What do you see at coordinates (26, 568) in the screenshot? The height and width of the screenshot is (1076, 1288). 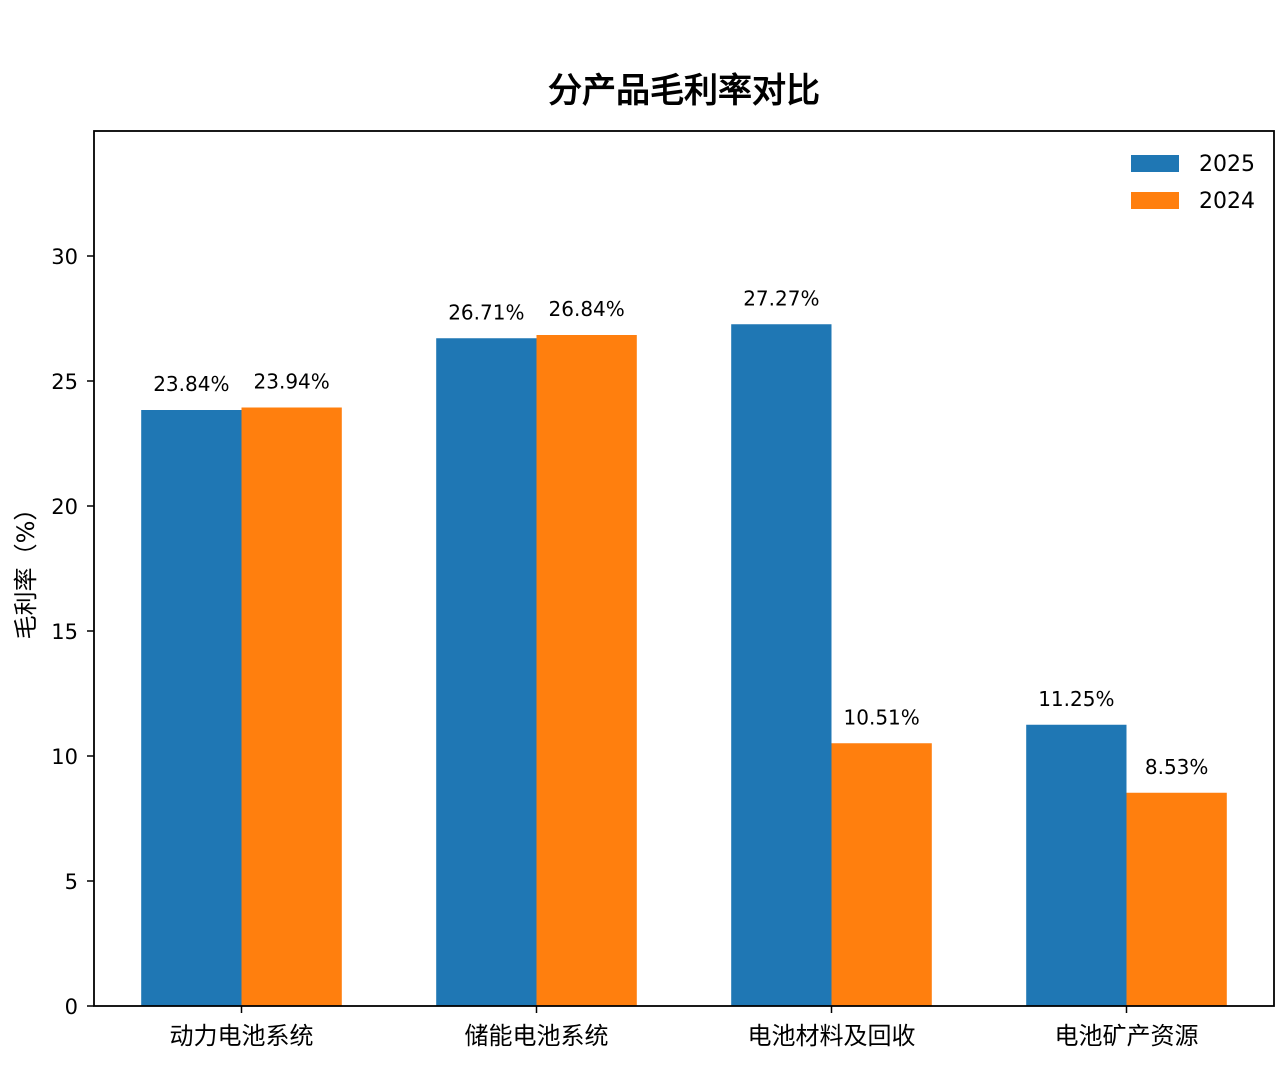 I see `y-axis-label: 毛利率（%）` at bounding box center [26, 568].